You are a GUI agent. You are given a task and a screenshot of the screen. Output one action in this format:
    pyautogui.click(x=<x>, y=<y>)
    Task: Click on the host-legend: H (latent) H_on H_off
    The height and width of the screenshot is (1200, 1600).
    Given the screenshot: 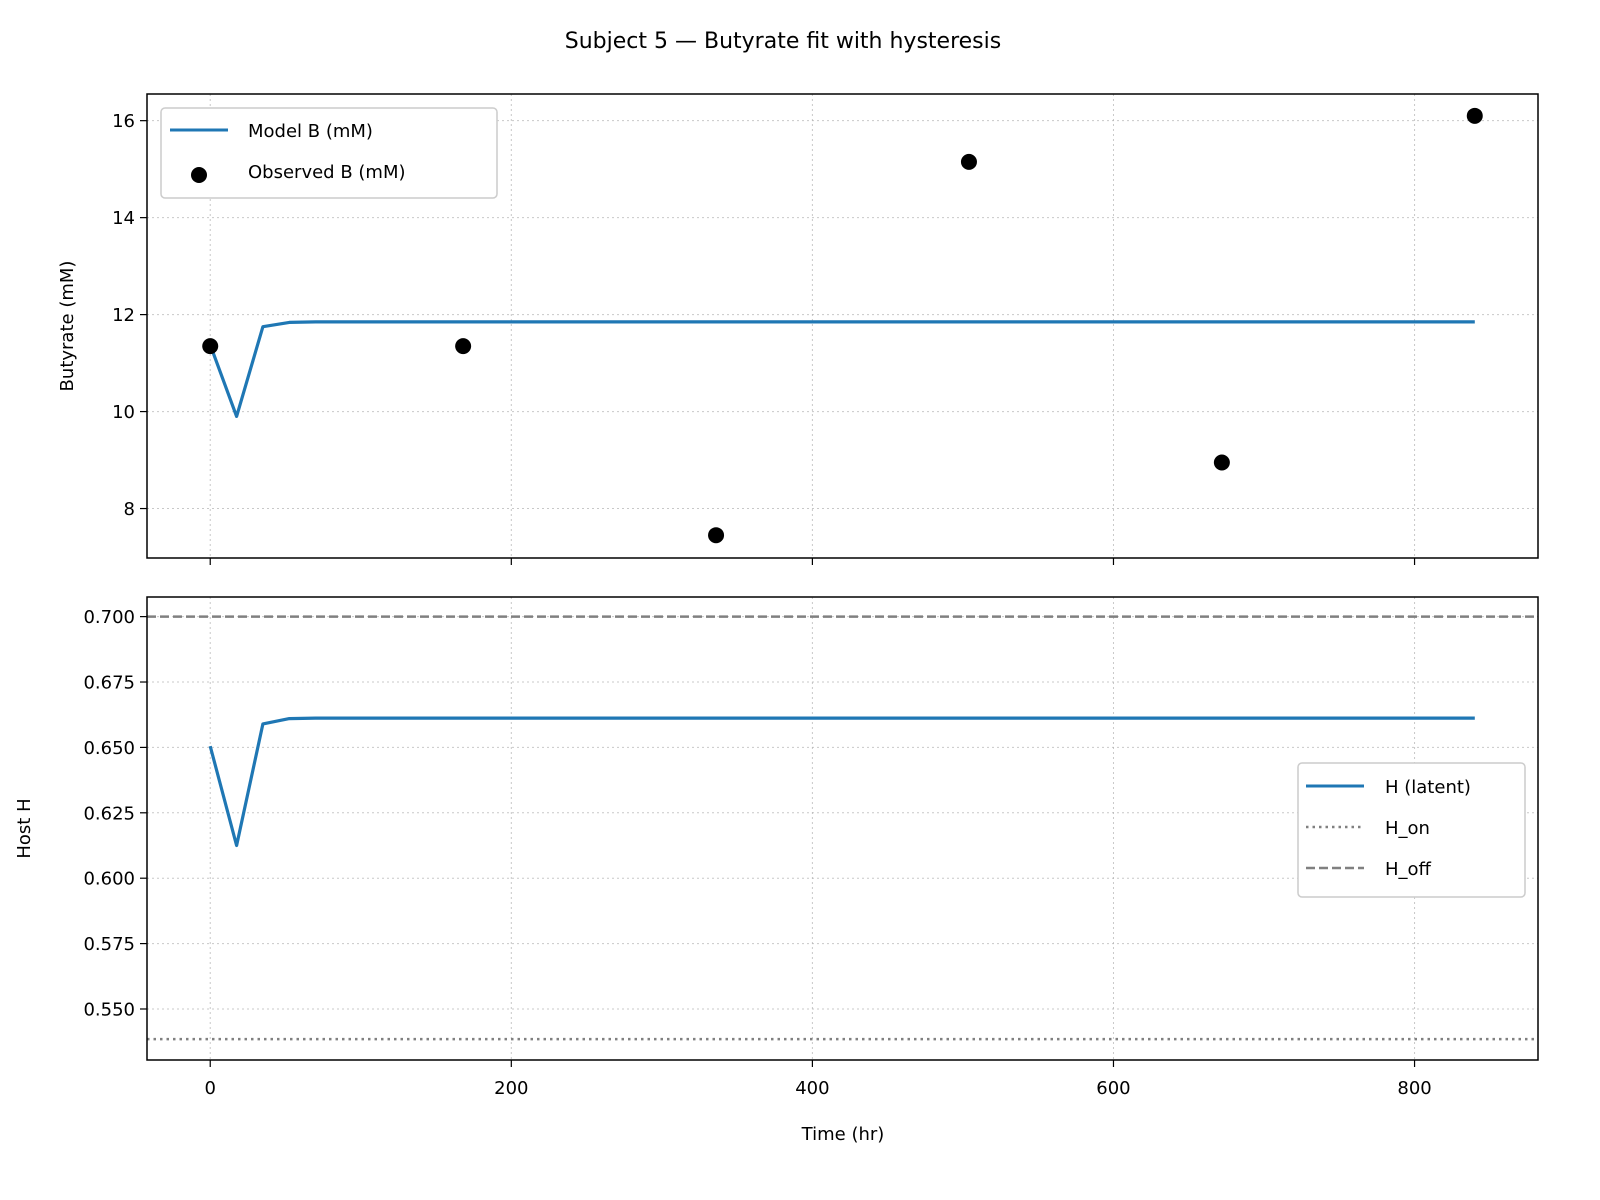 What is the action you would take?
    pyautogui.click(x=1411, y=830)
    